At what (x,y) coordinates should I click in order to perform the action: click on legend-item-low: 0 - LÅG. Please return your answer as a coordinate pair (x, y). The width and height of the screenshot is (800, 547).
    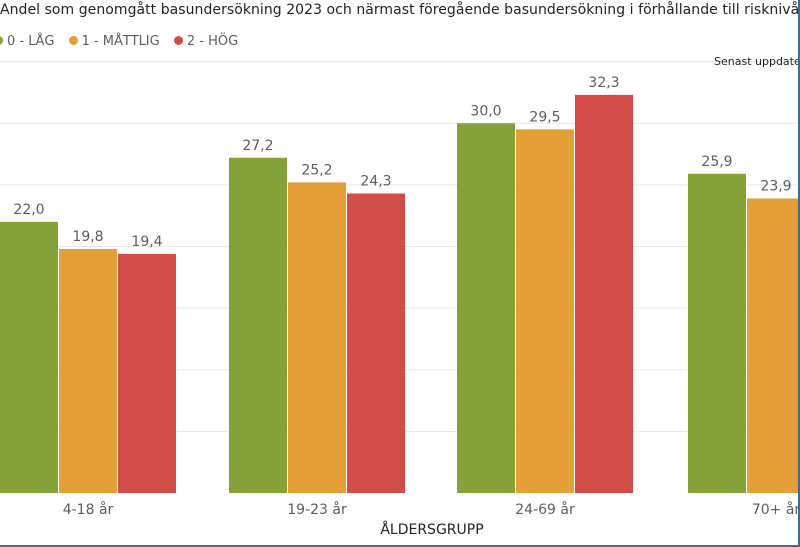
    Looking at the image, I should click on (27, 41).